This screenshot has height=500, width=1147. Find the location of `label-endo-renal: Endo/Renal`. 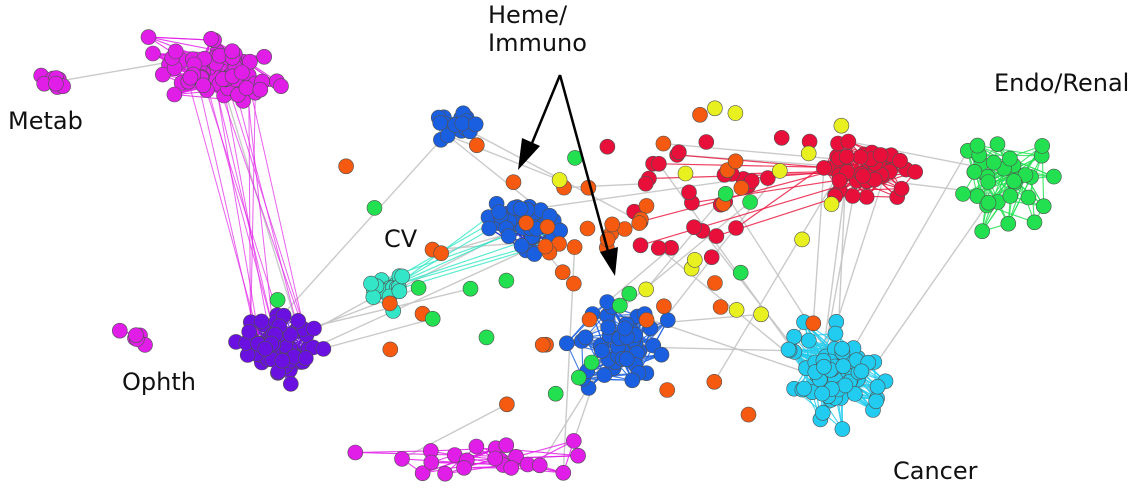

label-endo-renal: Endo/Renal is located at coordinates (1062, 83).